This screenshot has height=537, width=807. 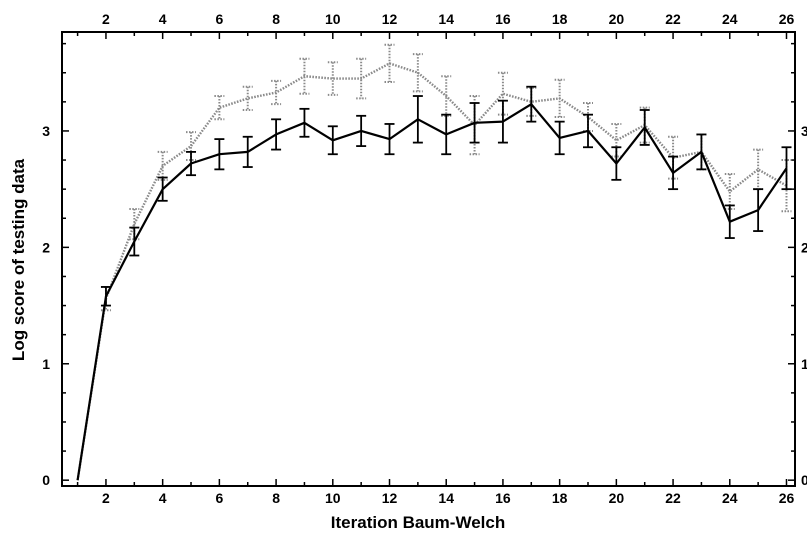 I want to click on y-tick-label: 2, so click(x=46, y=247).